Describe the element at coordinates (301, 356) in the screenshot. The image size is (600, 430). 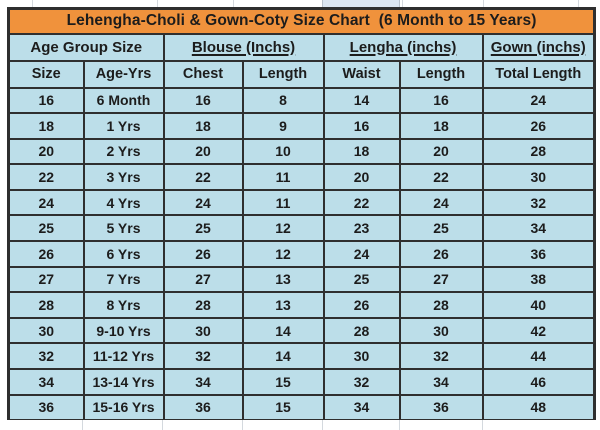
I see `size-row: 32 11-12 Yrs 32 14 30 32 44` at that location.